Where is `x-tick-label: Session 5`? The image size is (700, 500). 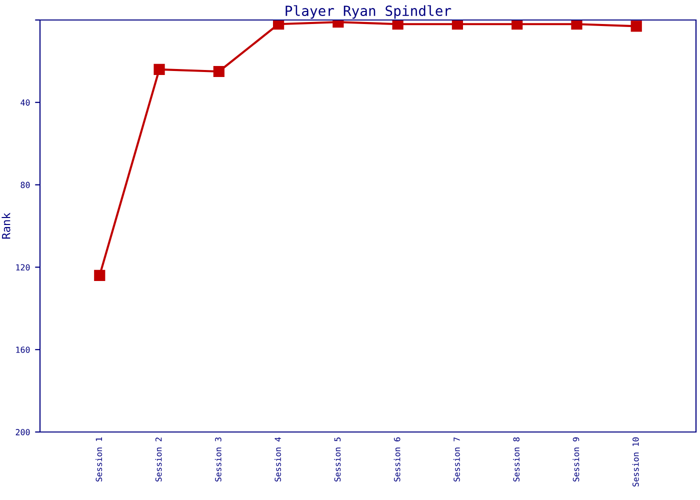 x-tick-label: Session 5 is located at coordinates (337, 460).